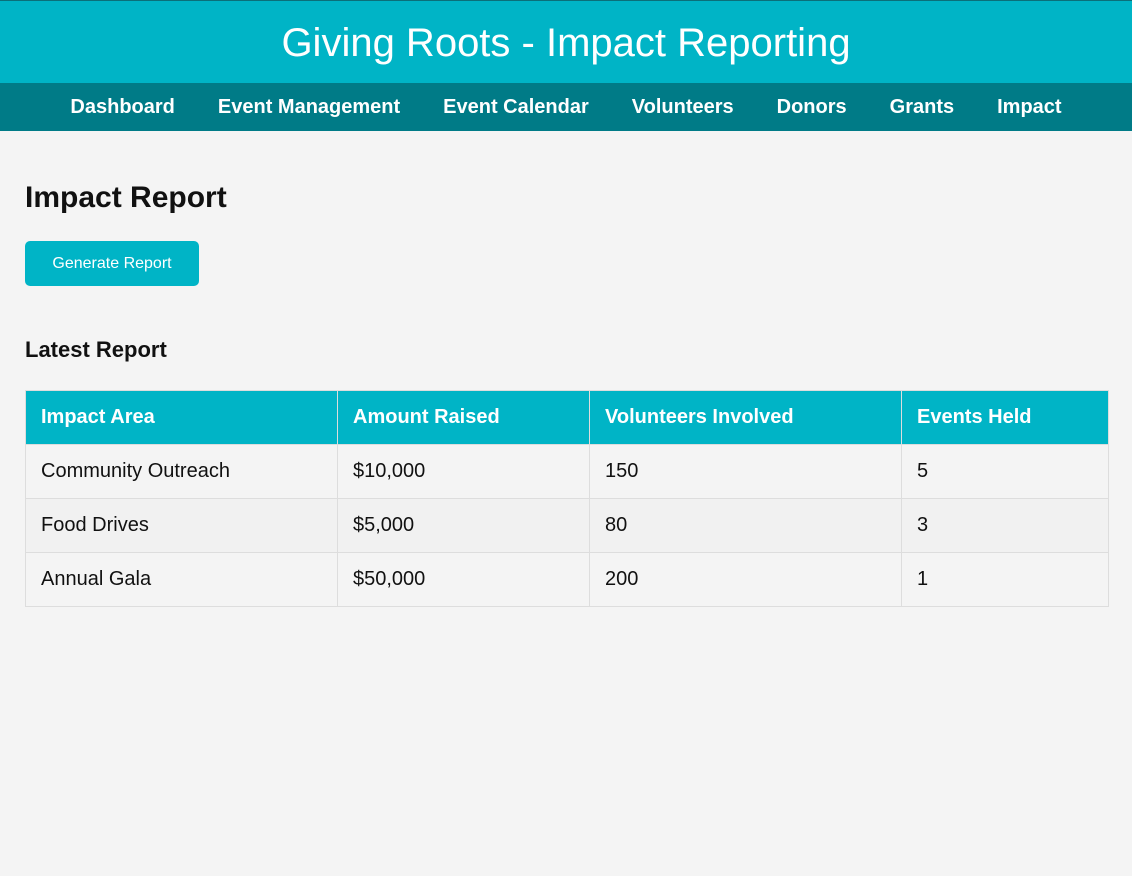 Image resolution: width=1132 pixels, height=876 pixels. What do you see at coordinates (181, 471) in the screenshot?
I see `impact-area-cell: Community Outreach` at bounding box center [181, 471].